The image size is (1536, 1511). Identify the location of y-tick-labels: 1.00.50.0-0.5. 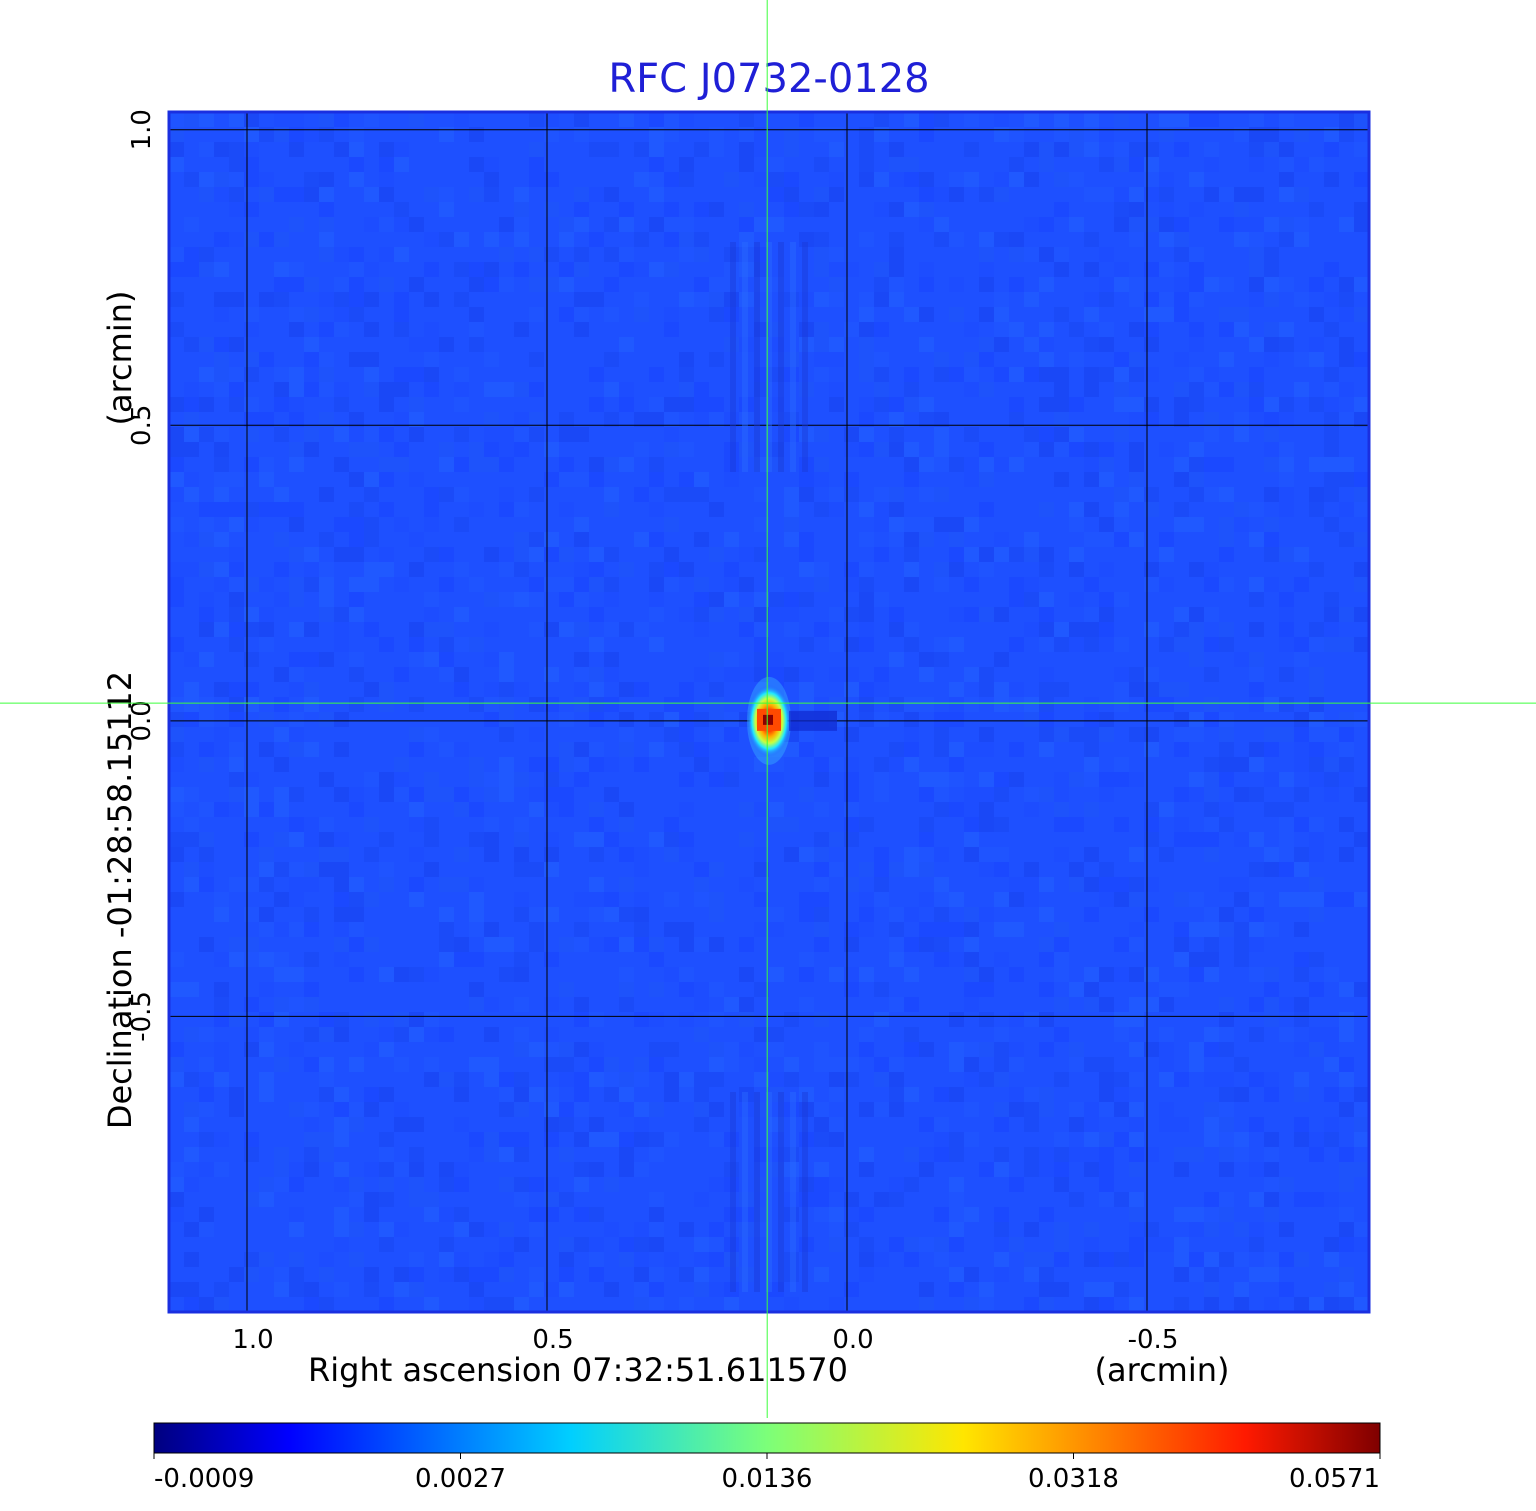
(142, 575).